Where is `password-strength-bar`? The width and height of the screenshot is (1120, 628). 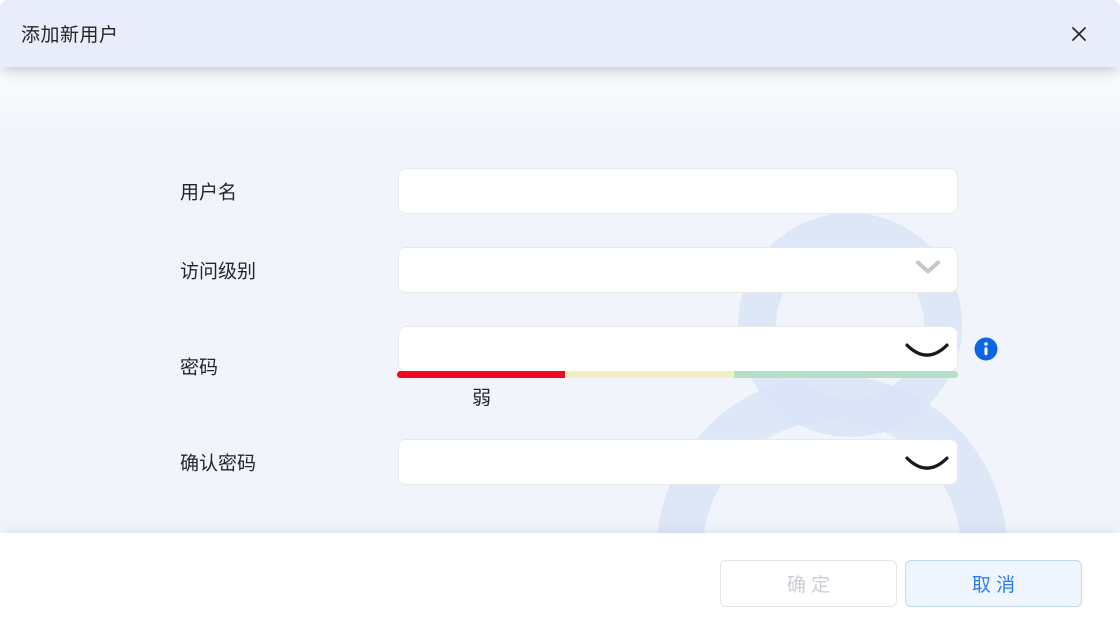 password-strength-bar is located at coordinates (677, 374).